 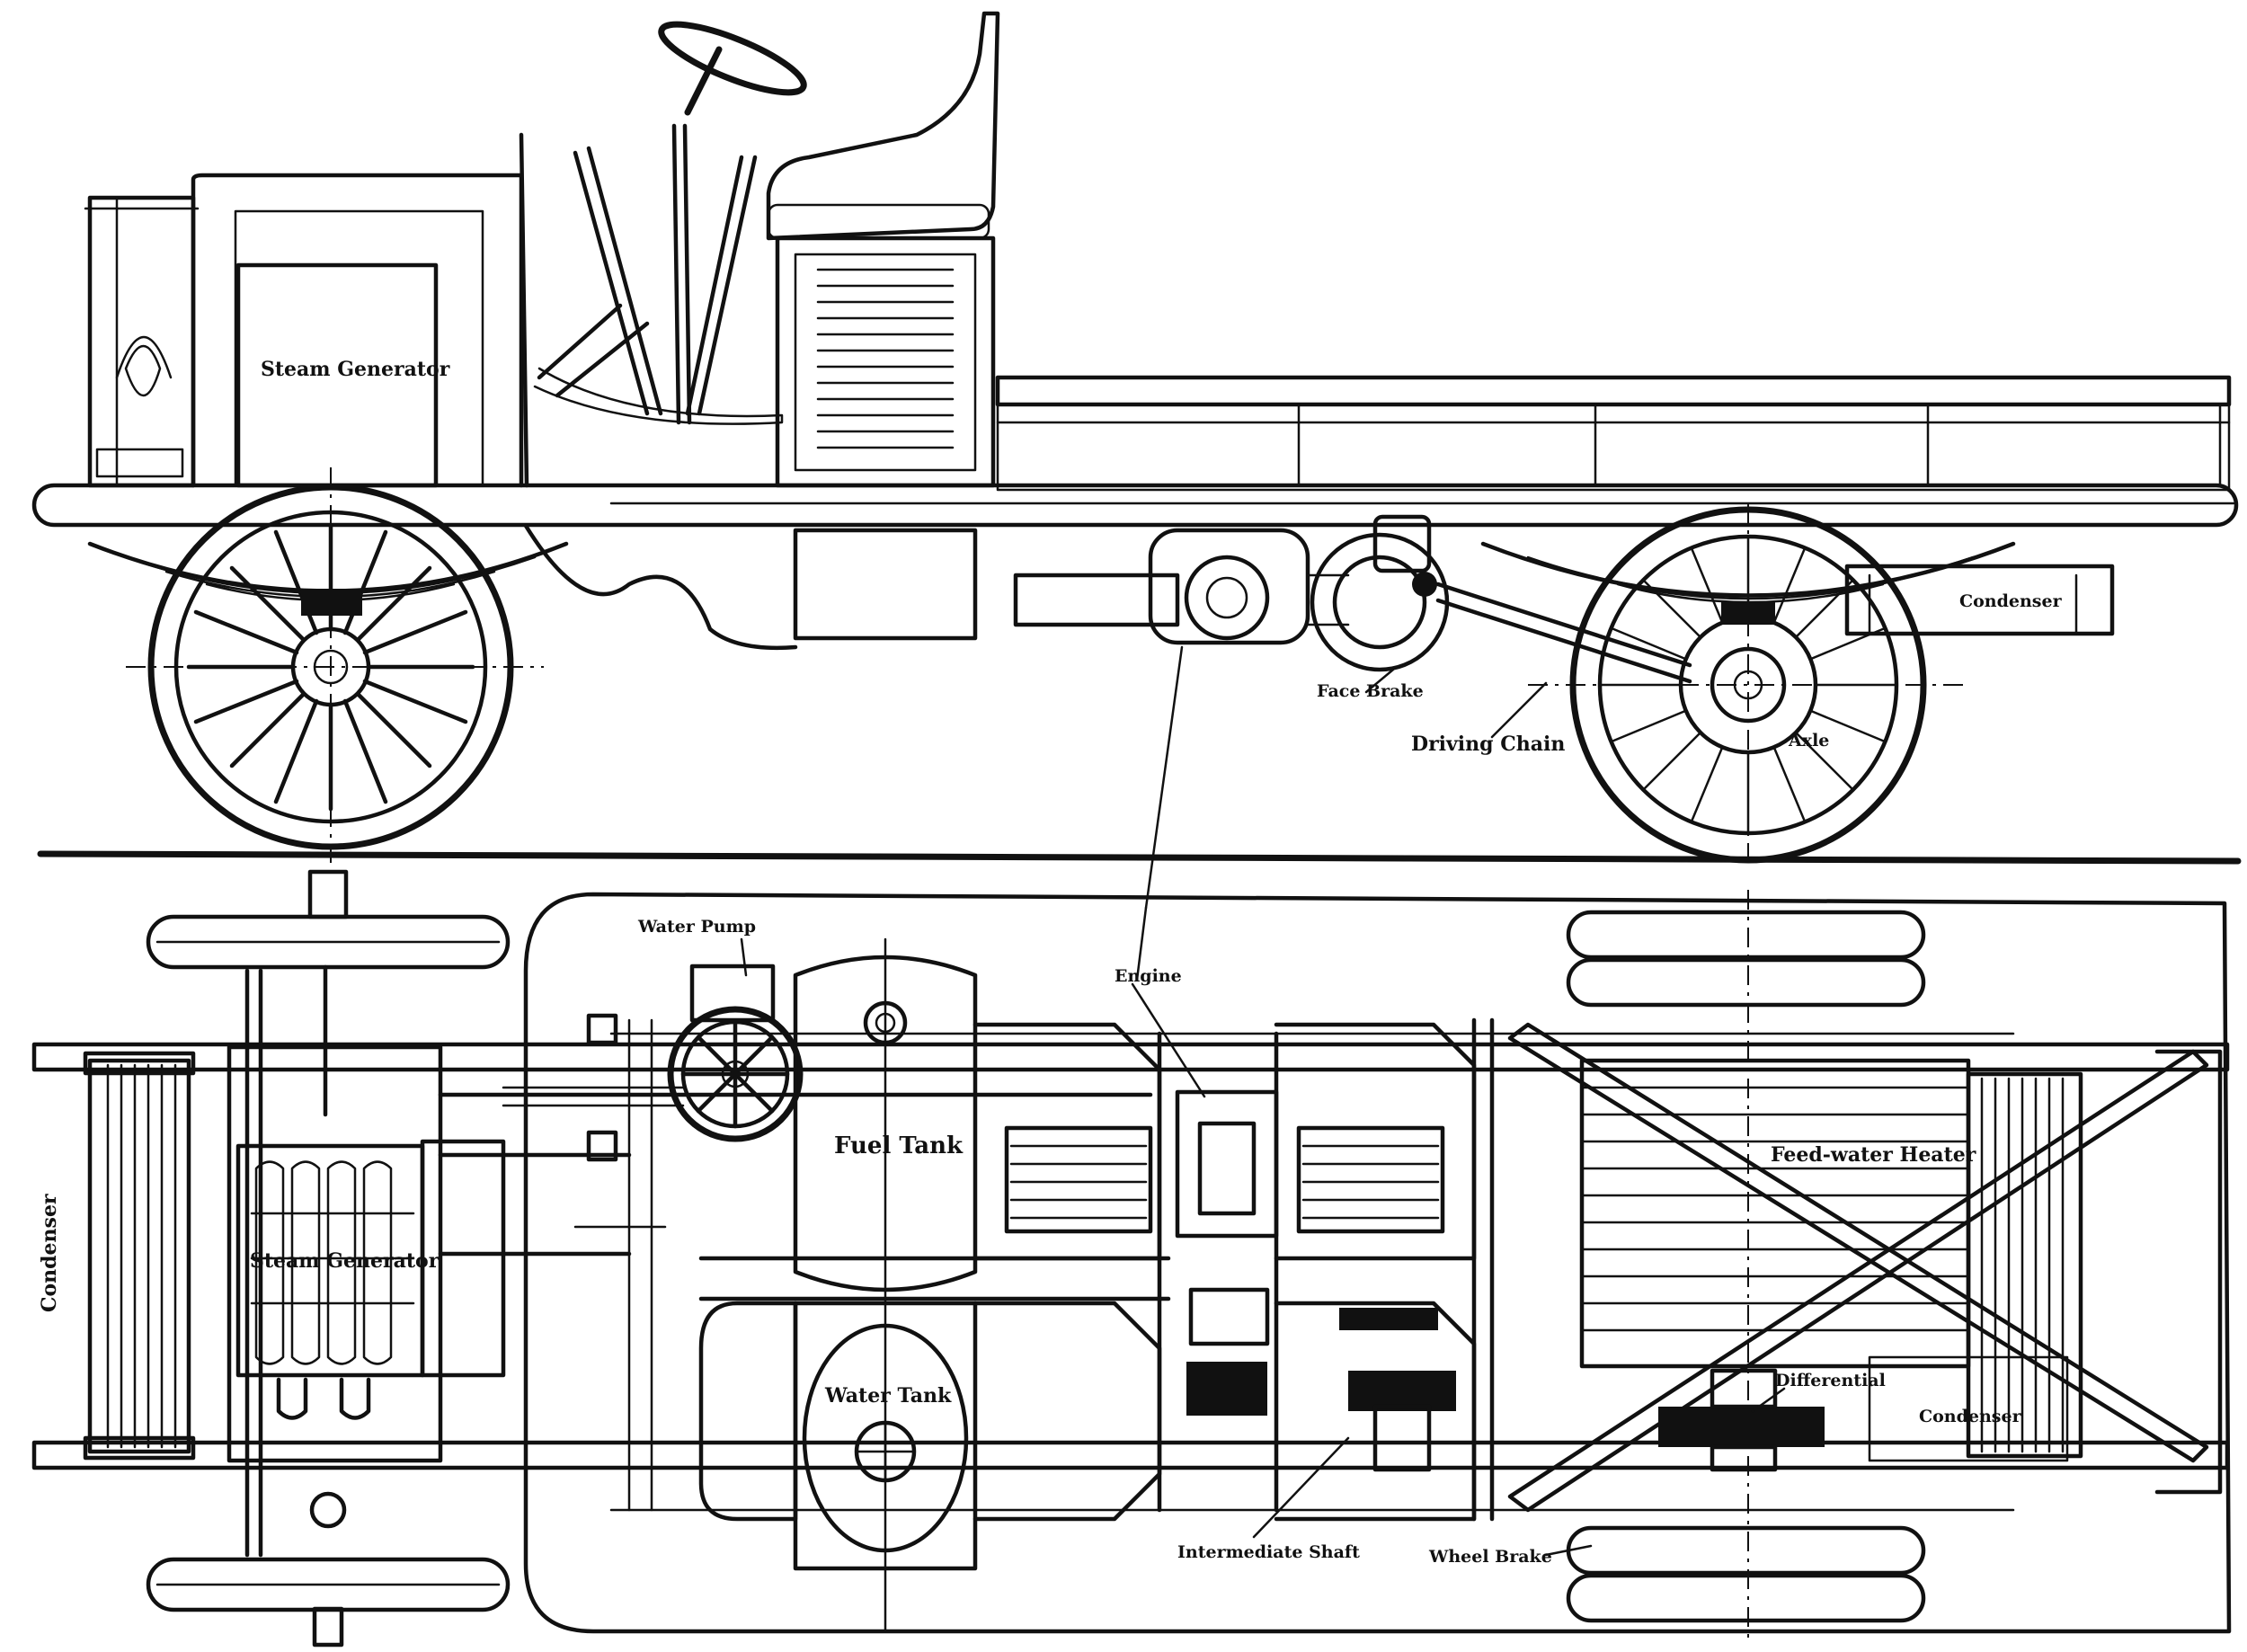 I want to click on plan-front-condenser, so click(x=140, y=1256).